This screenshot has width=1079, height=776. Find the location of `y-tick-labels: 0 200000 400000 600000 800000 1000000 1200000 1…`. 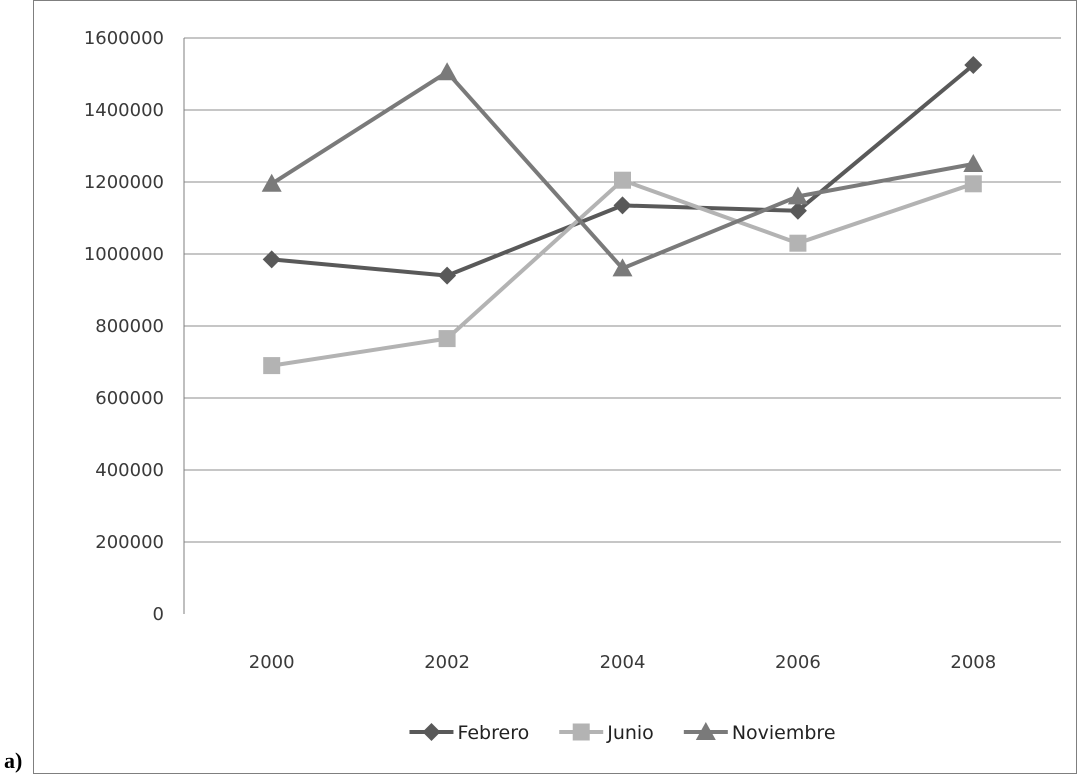

y-tick-labels: 0 200000 400000 600000 800000 1000000 1200000 1… is located at coordinates (124, 326).